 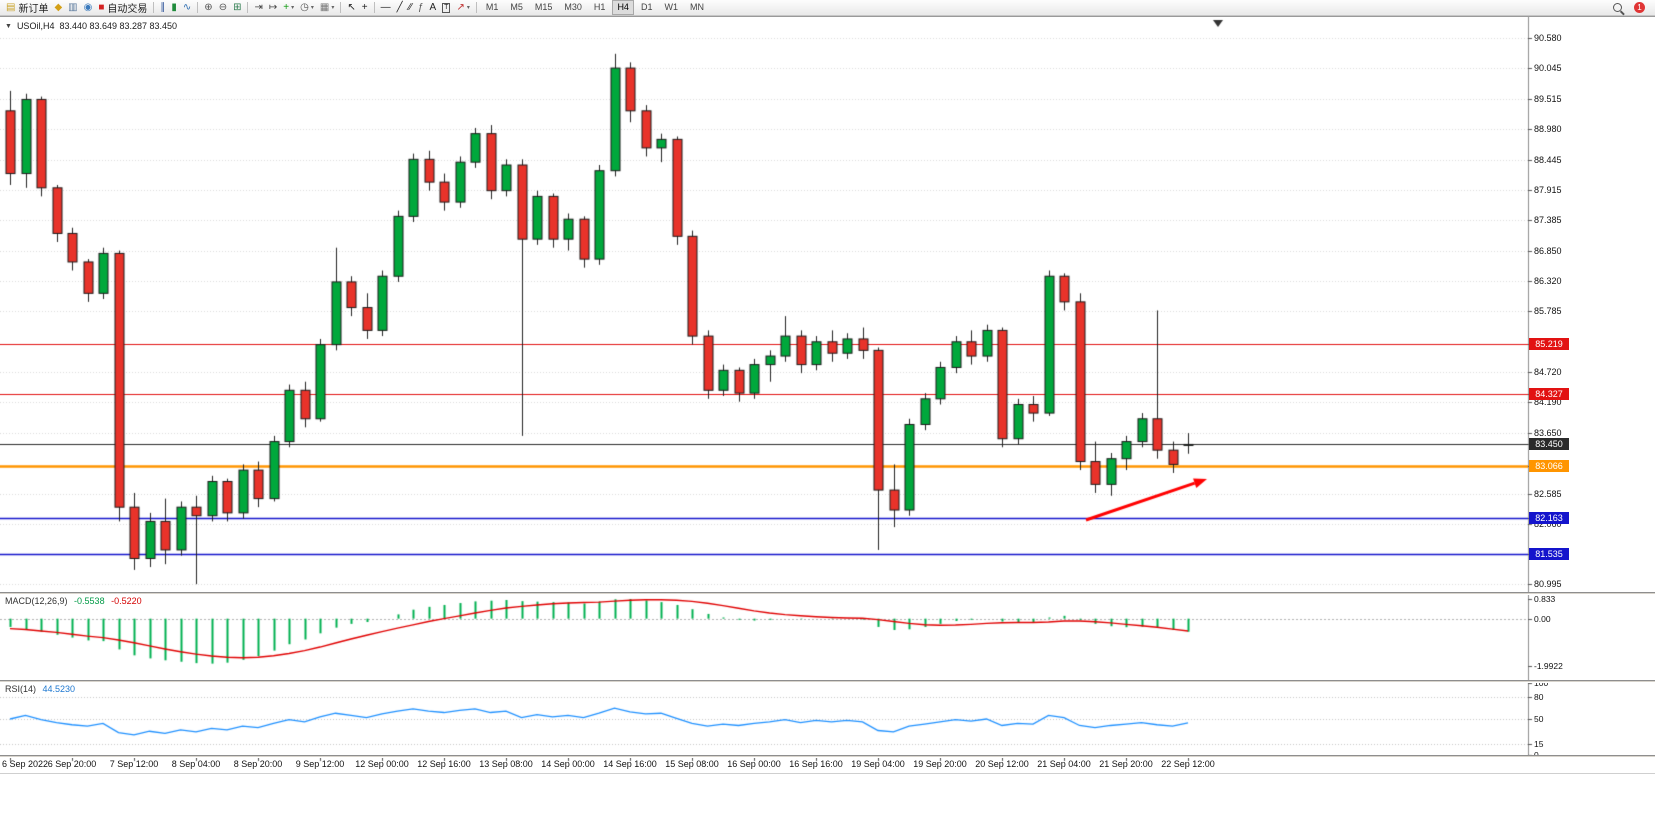 What do you see at coordinates (568, 764) in the screenshot?
I see `time-axis-label: 14 Sep 00:00` at bounding box center [568, 764].